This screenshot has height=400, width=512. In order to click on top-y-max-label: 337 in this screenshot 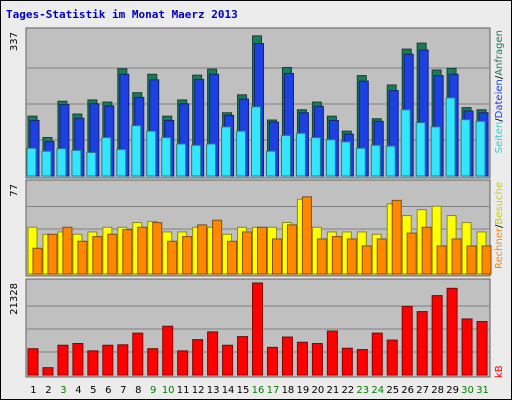, I will do `click(14, 41)`.